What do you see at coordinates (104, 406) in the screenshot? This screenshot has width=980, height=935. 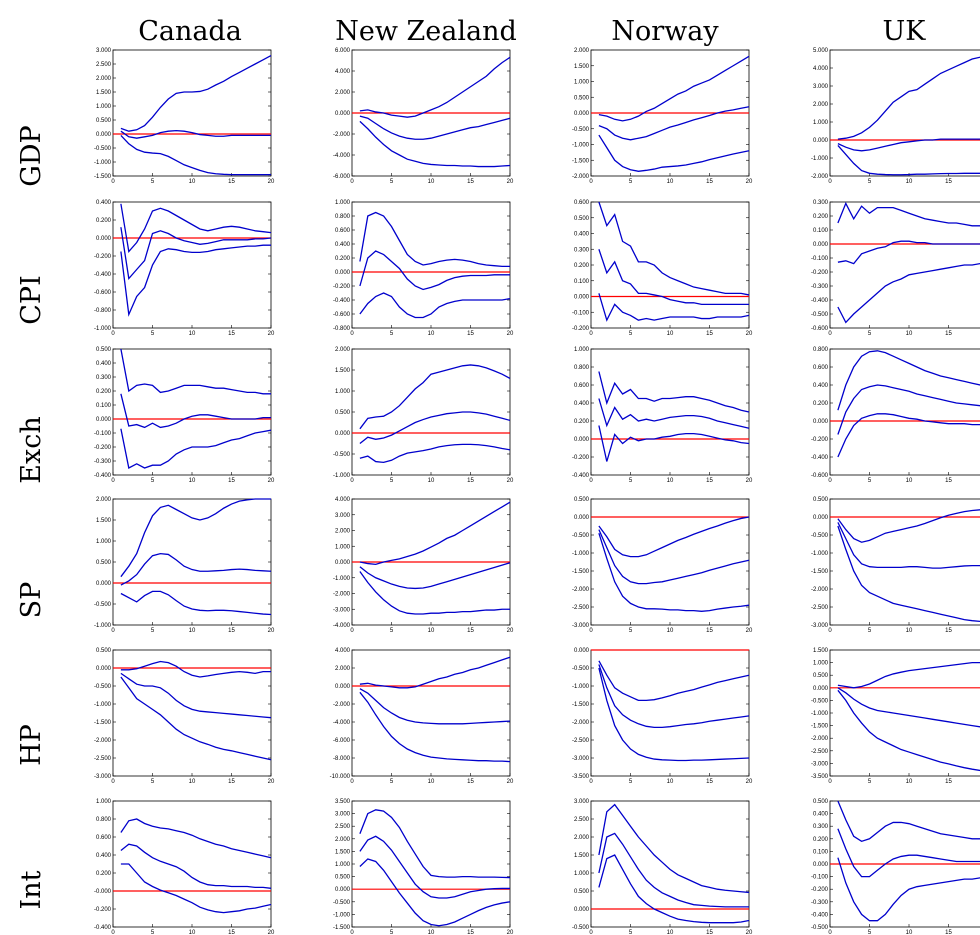 I see `y-tick-label: 0.100` at bounding box center [104, 406].